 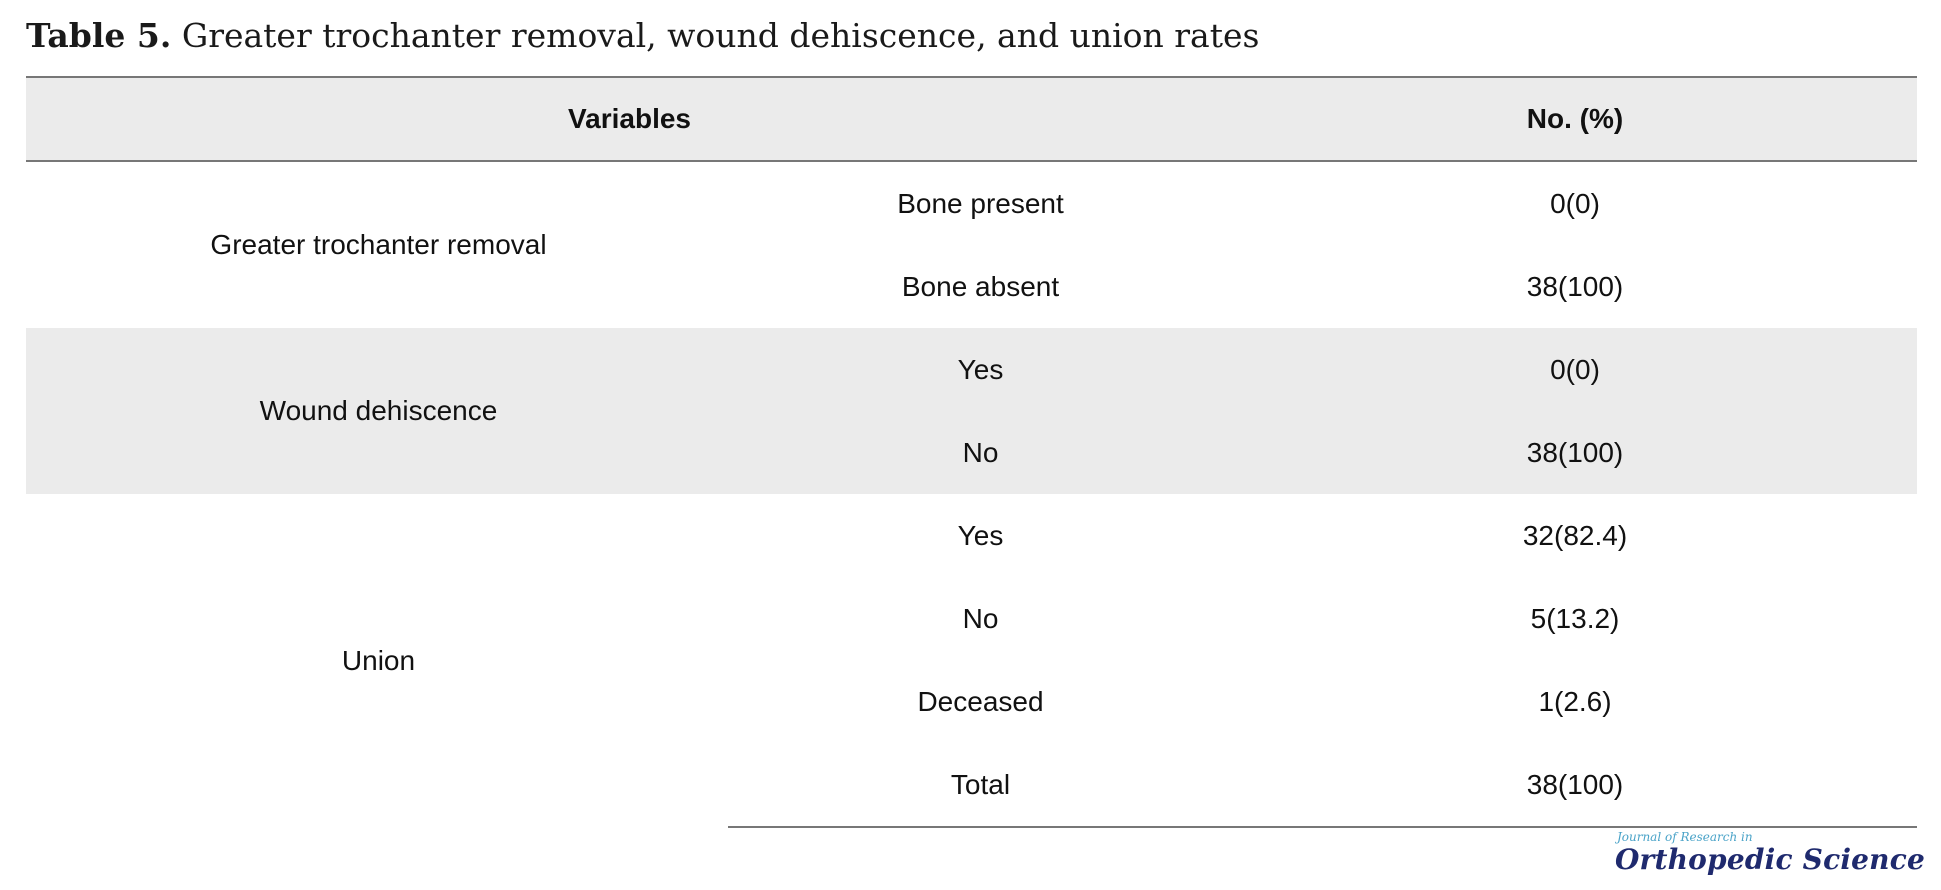 I want to click on row-value: 5(13.2), so click(x=1575, y=618).